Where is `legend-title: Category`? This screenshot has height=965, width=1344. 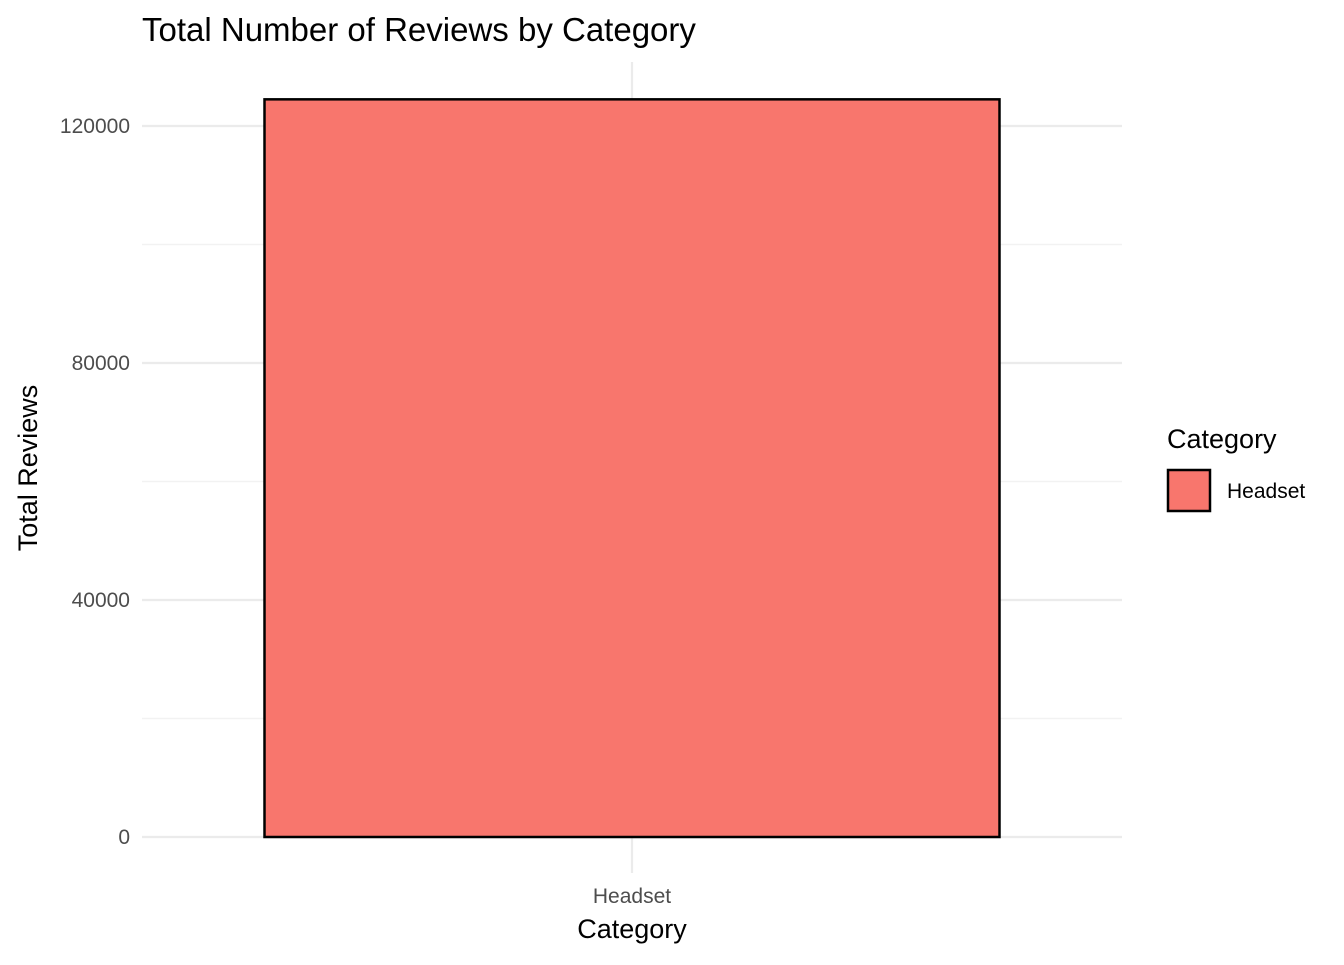
legend-title: Category is located at coordinates (1222, 439).